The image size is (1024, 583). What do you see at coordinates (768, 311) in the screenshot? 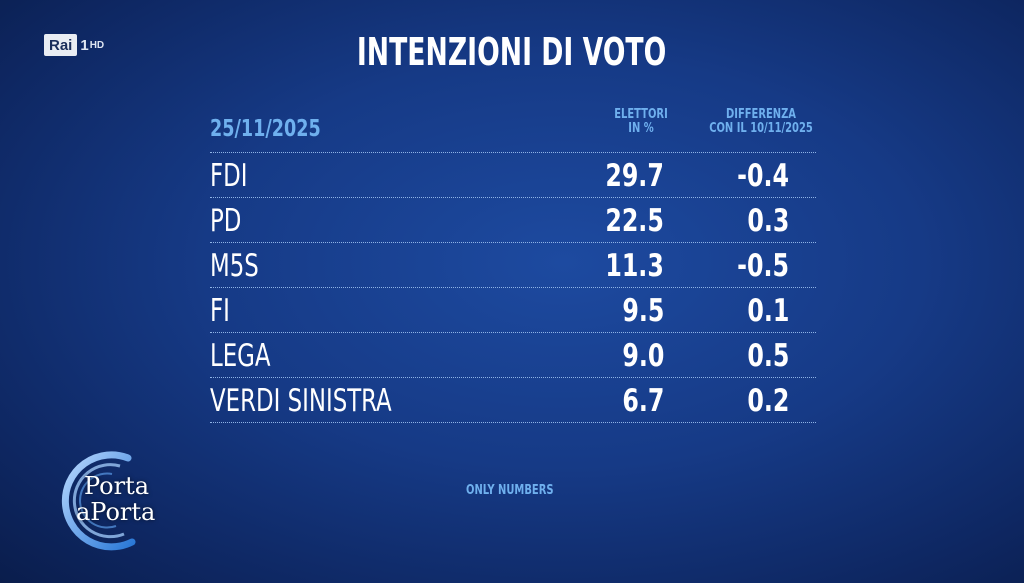
I see `vote-difference: 0.1` at bounding box center [768, 311].